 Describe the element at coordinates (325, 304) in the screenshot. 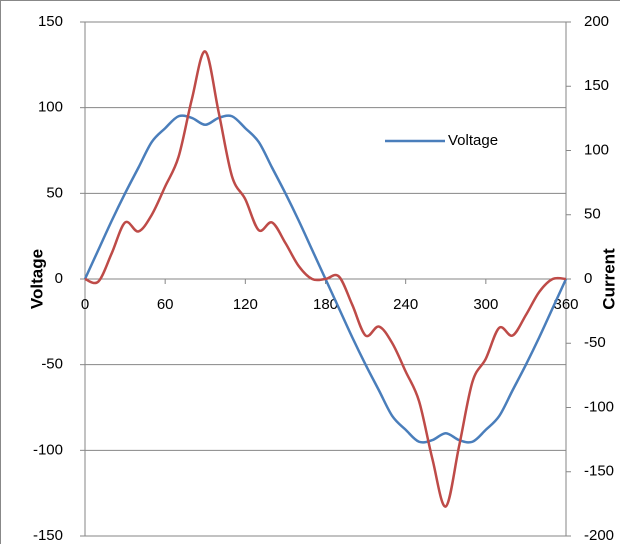

I see `x-tick-label: 180` at that location.